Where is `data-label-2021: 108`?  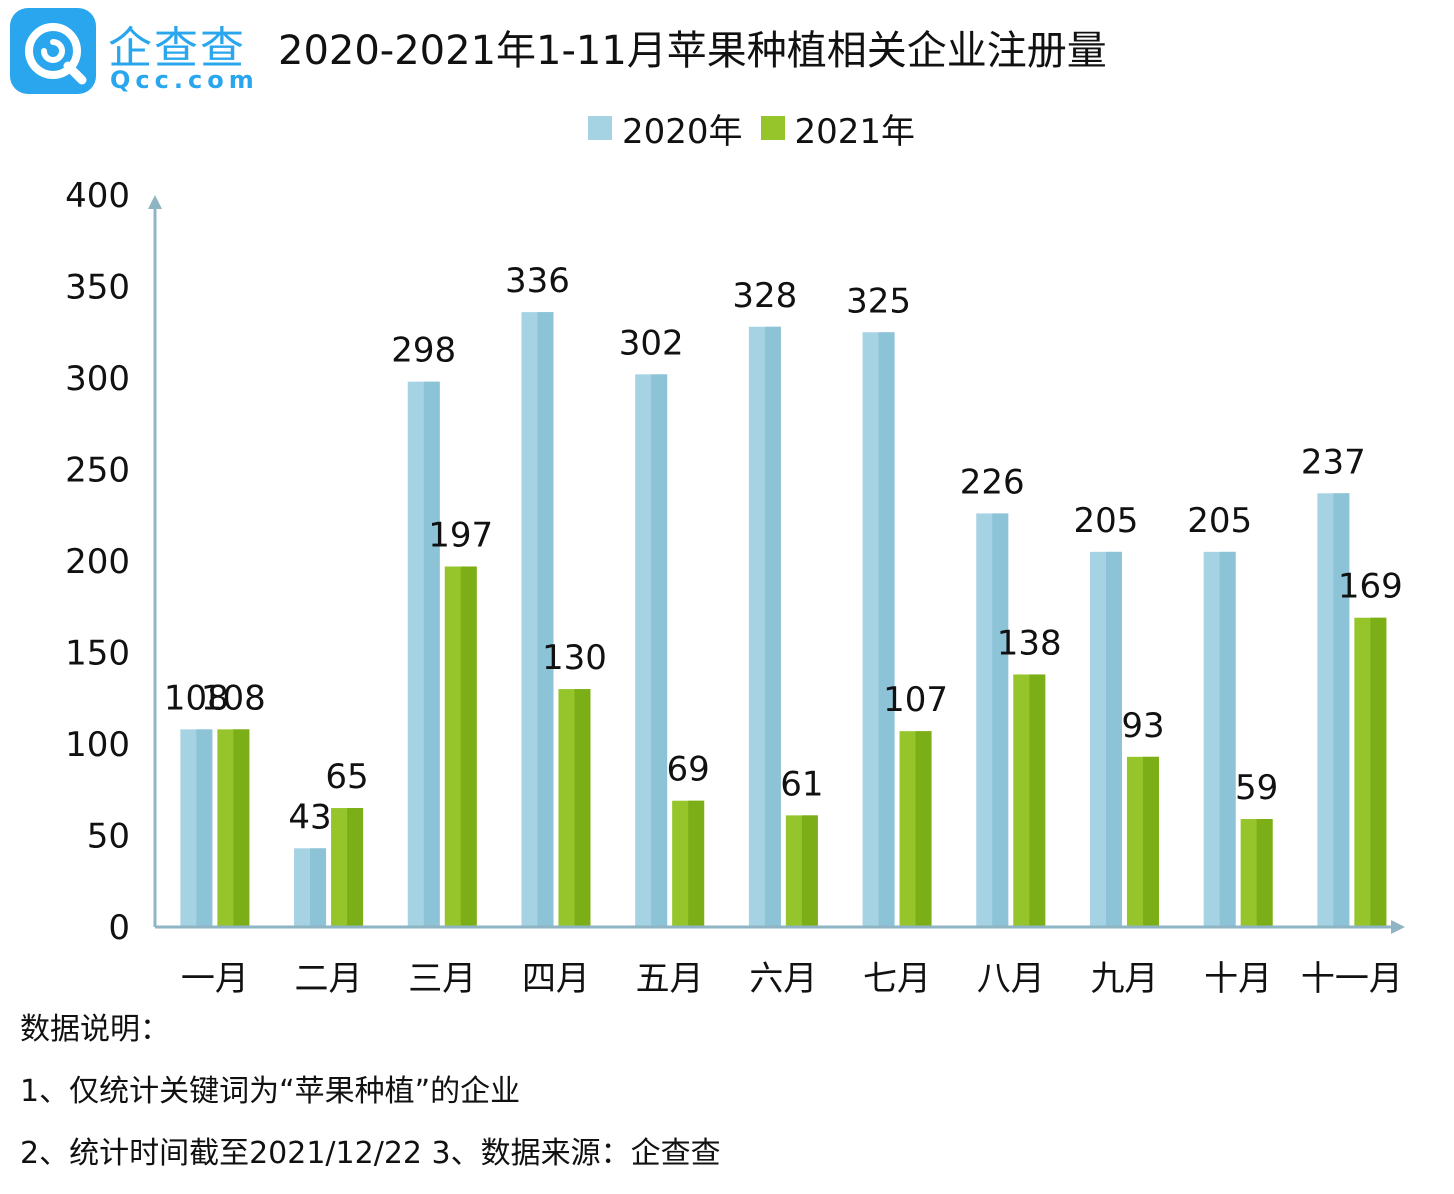 data-label-2021: 108 is located at coordinates (233, 698).